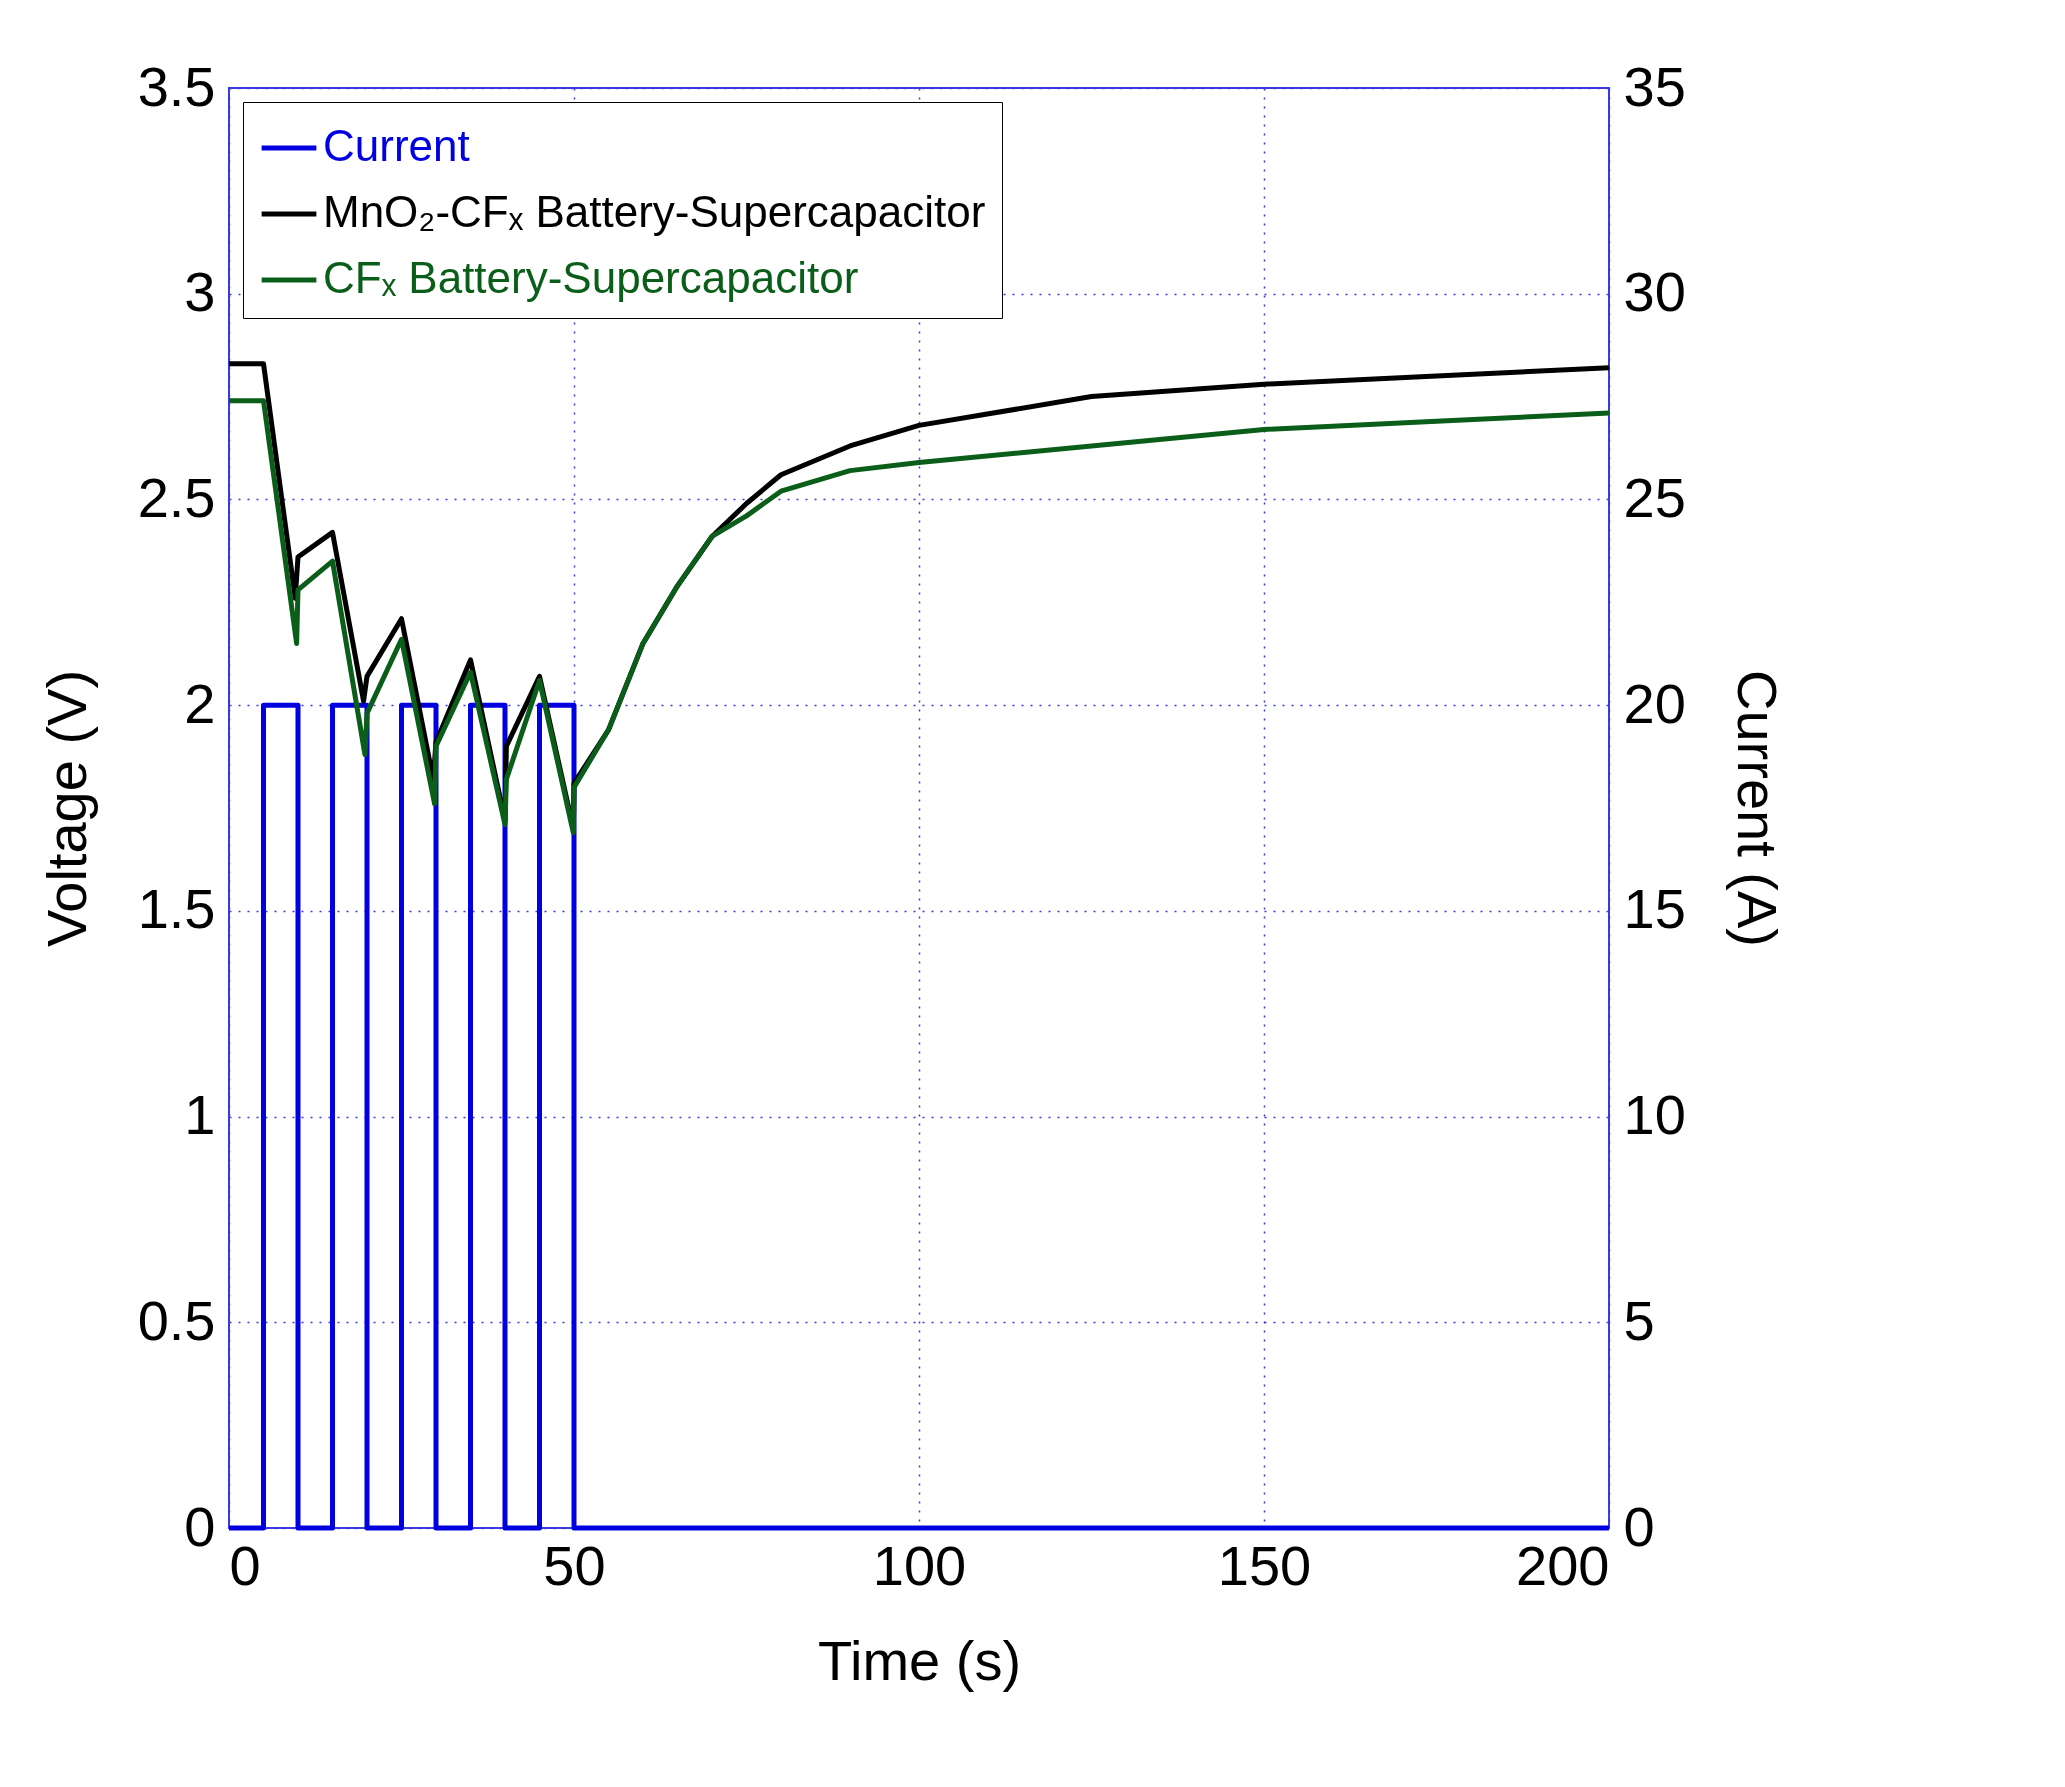 The image size is (2065, 1787). What do you see at coordinates (66, 808) in the screenshot?
I see `y-axis-title: Voltage (V)` at bounding box center [66, 808].